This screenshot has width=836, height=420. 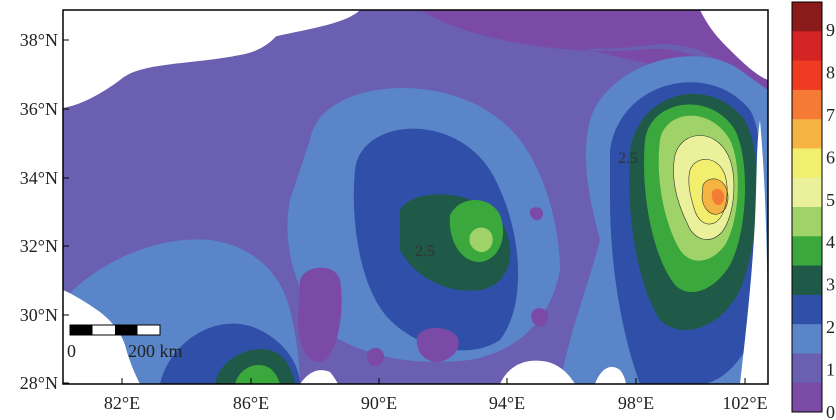 What do you see at coordinates (594, 55) in the screenshot?
I see `minimum-north-band` at bounding box center [594, 55].